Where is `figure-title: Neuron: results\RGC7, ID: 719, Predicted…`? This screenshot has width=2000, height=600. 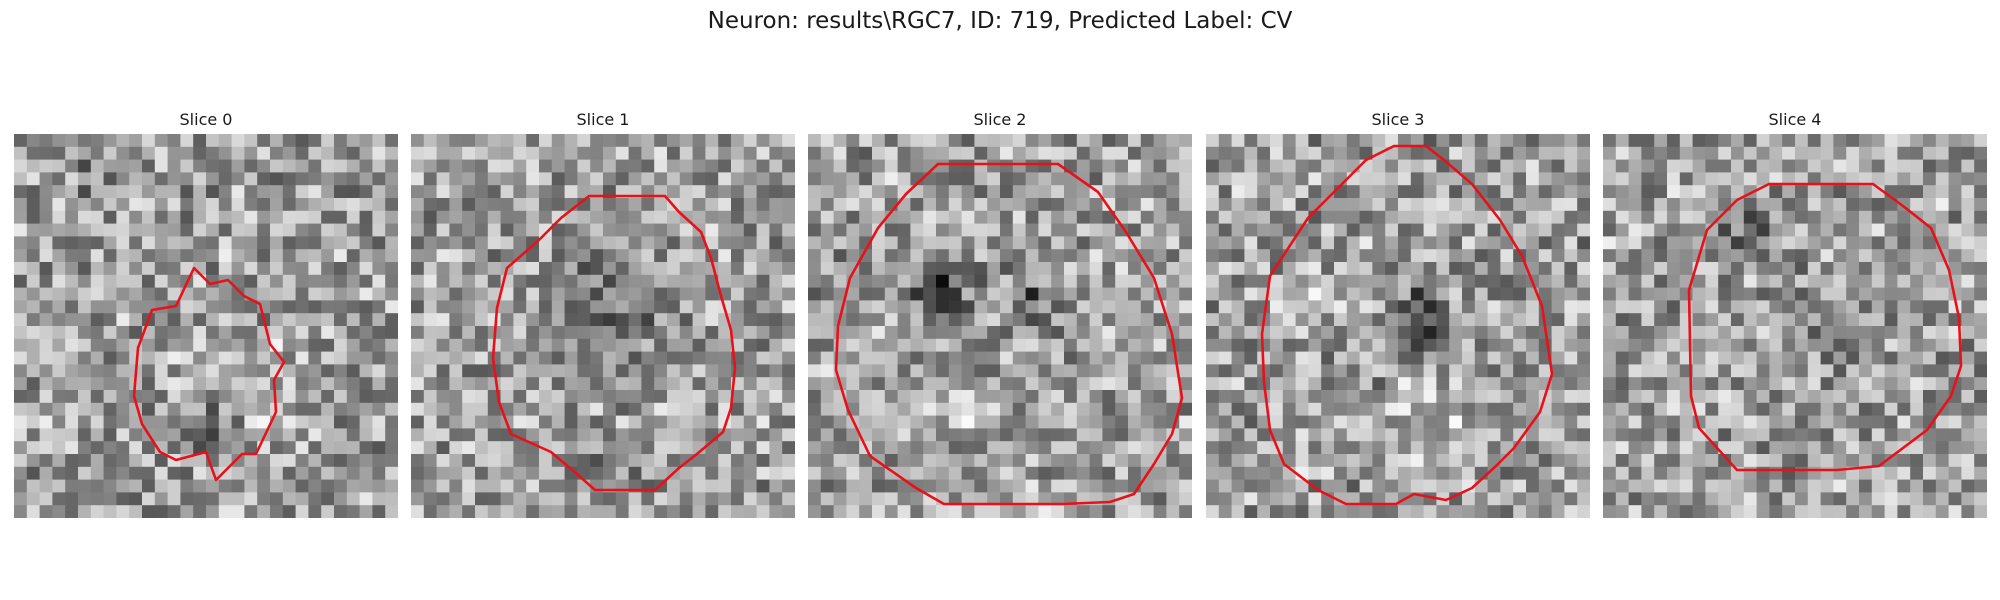 figure-title: Neuron: results\RGC7, ID: 719, Predicted… is located at coordinates (1000, 21).